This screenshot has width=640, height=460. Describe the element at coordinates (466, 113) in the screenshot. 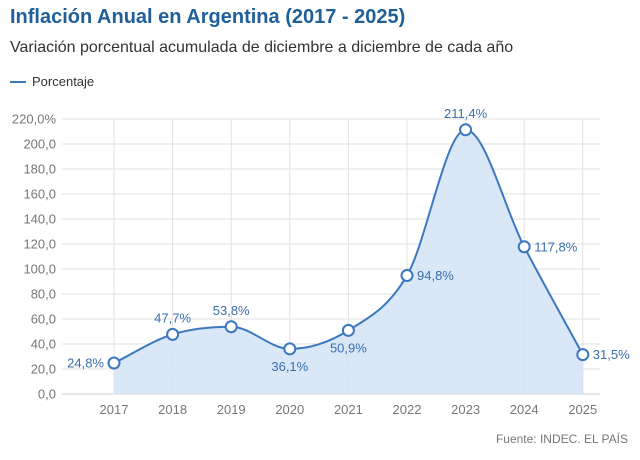

I see `data-label: 211,4%` at that location.